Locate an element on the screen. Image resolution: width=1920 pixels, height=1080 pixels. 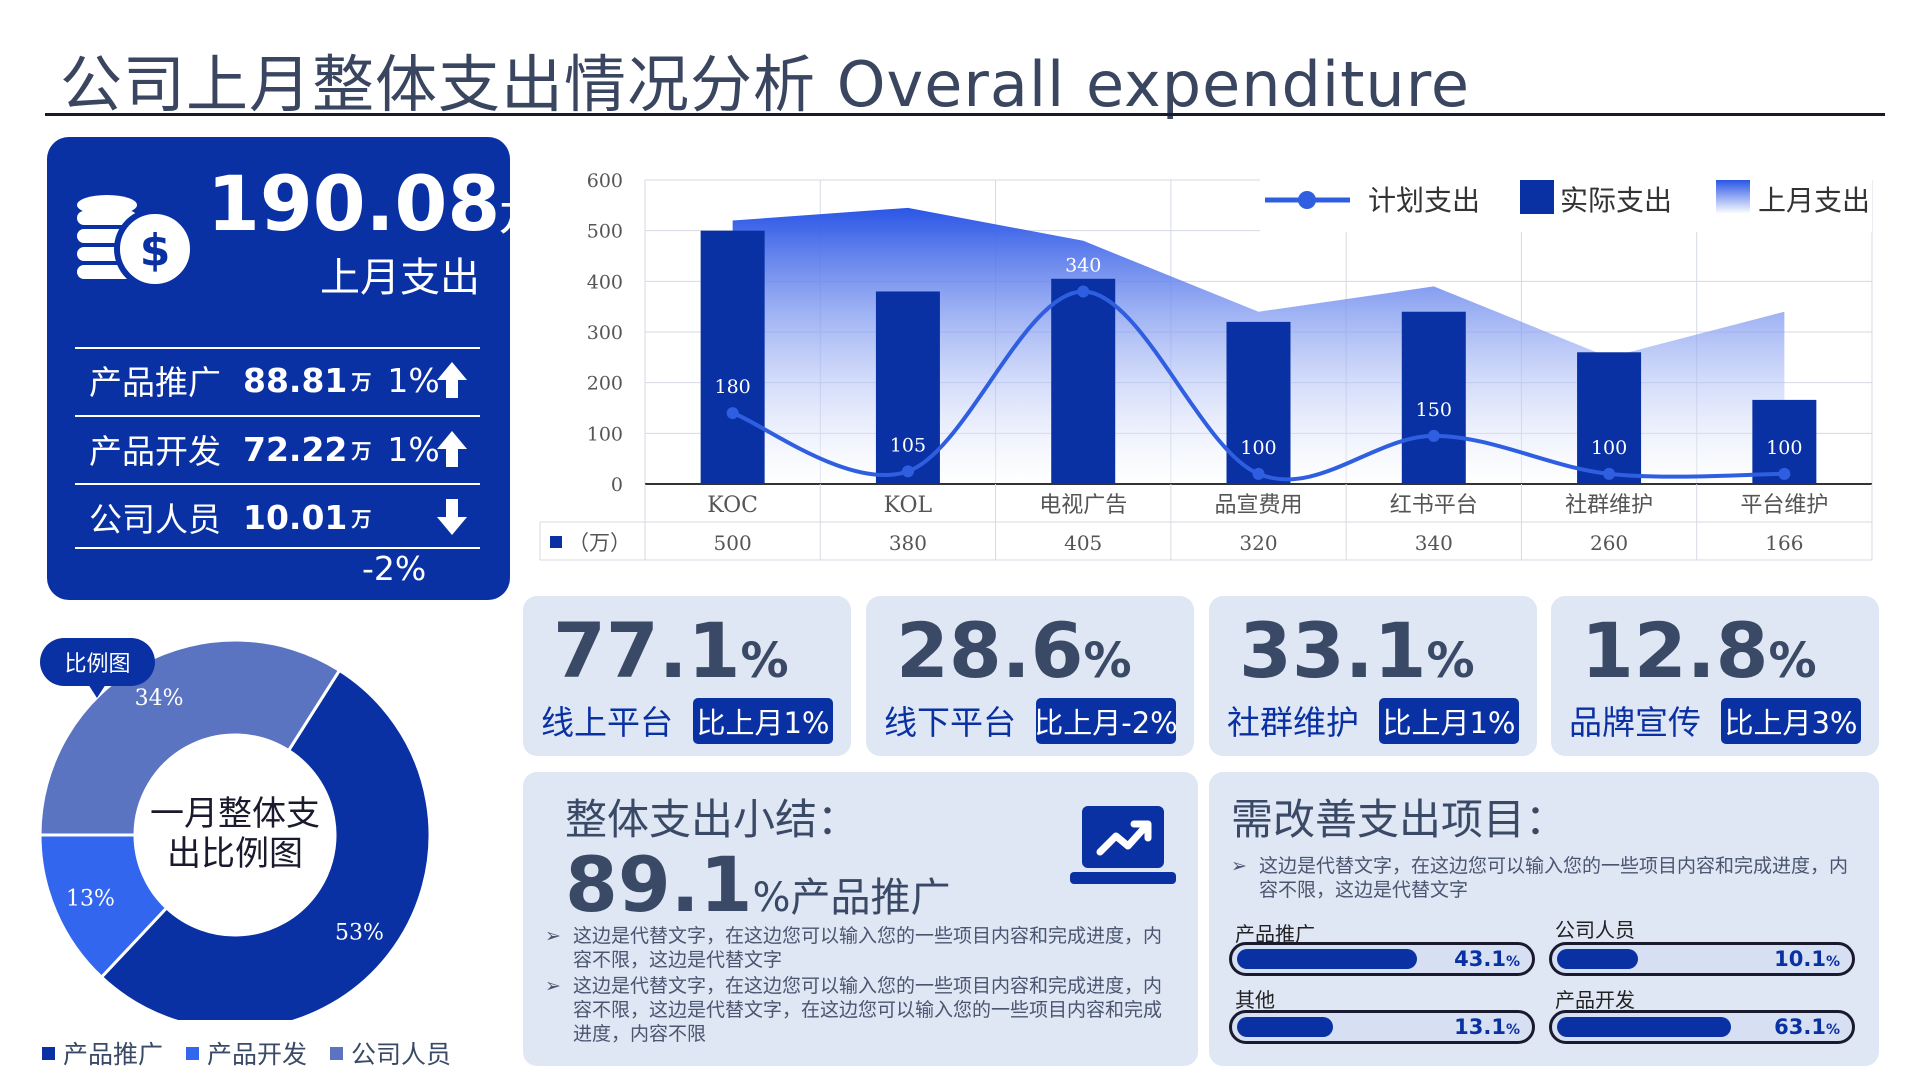
title-divider is located at coordinates (965, 114).